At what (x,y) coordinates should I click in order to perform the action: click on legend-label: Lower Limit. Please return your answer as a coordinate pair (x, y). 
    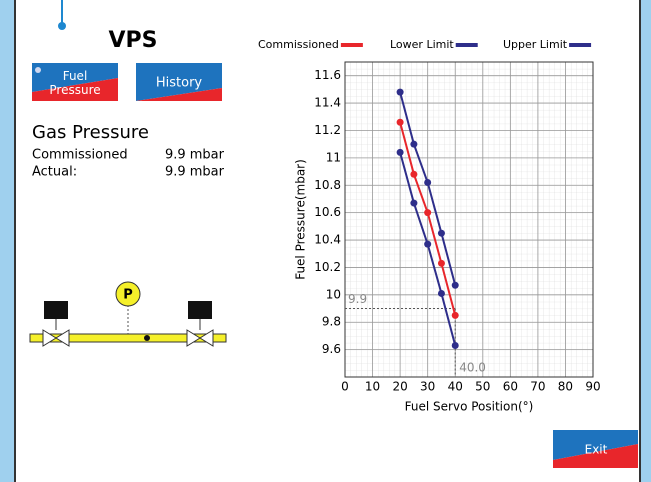
    Looking at the image, I should click on (422, 44).